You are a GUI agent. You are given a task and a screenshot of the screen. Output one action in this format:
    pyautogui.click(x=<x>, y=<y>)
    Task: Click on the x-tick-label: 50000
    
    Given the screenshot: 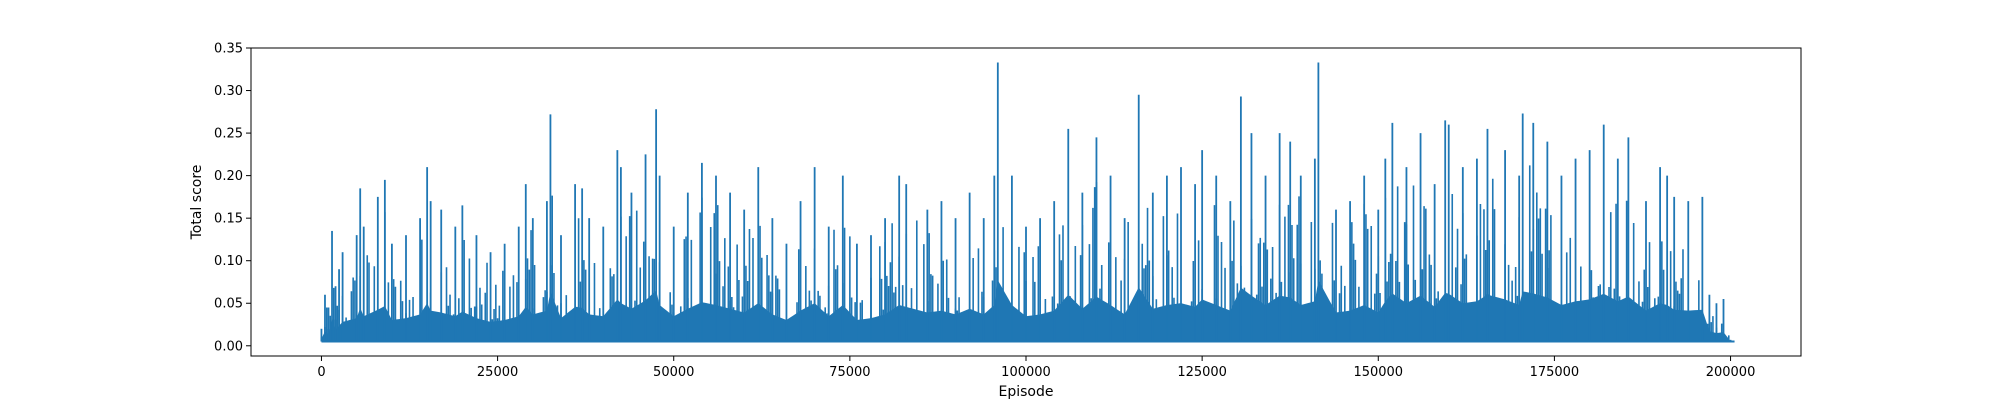 What is the action you would take?
    pyautogui.click(x=673, y=372)
    